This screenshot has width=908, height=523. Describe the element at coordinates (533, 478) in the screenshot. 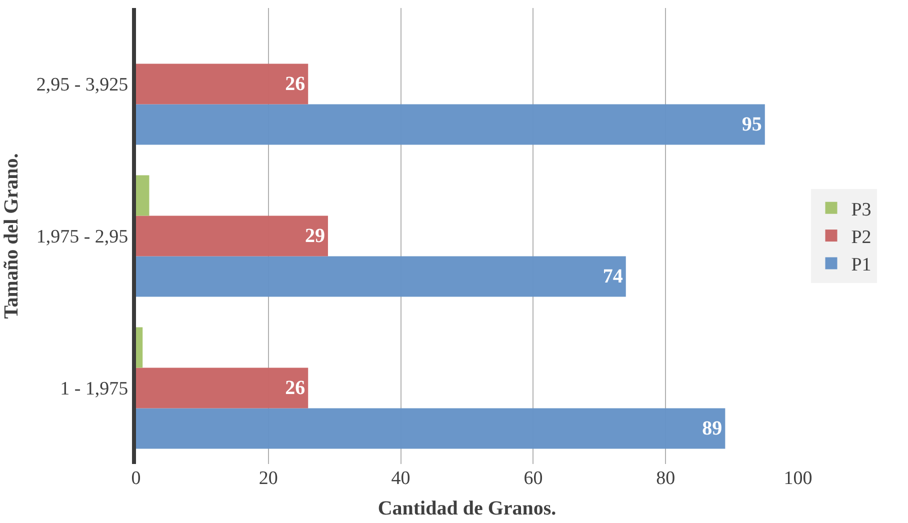

I see `x-tick-label: 60` at that location.